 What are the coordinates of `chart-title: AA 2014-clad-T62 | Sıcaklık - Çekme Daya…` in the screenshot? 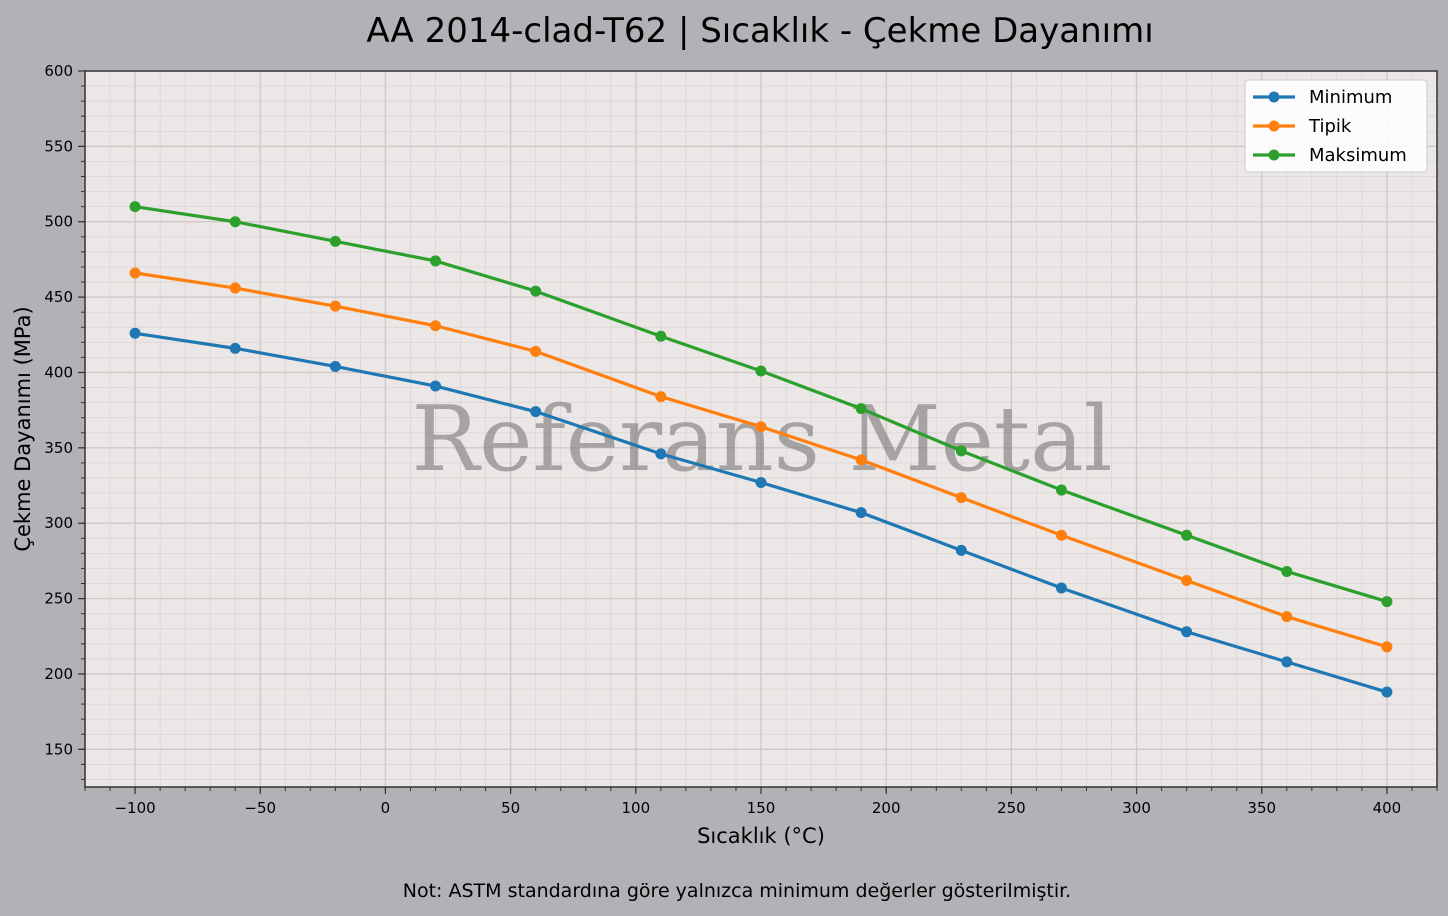 It's located at (759, 31).